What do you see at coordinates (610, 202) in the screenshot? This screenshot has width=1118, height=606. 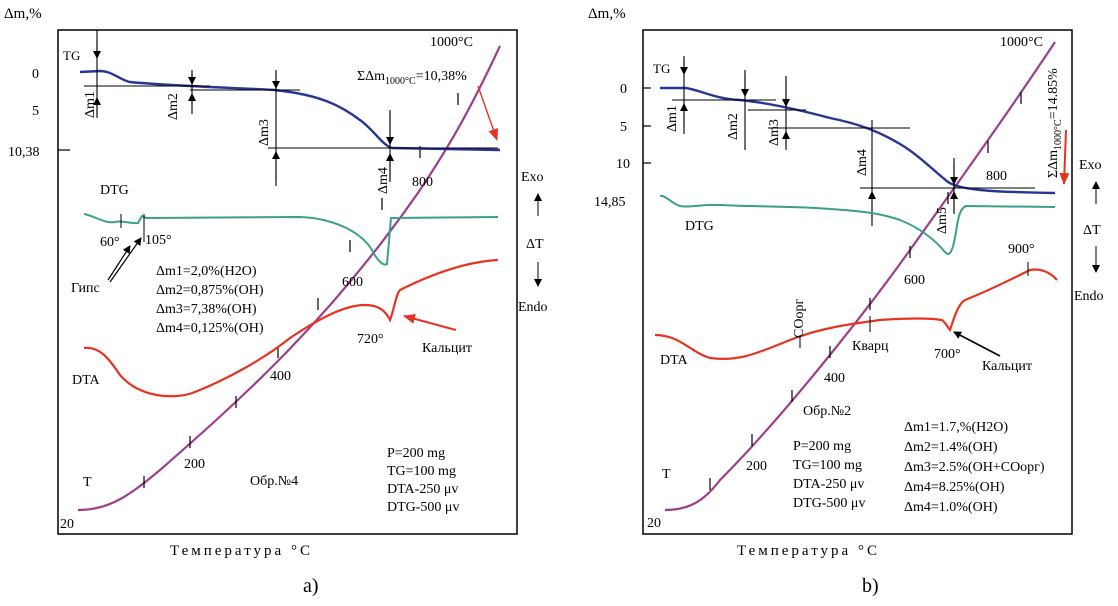 I see `panel-b-tg-tick-14: 14,85` at bounding box center [610, 202].